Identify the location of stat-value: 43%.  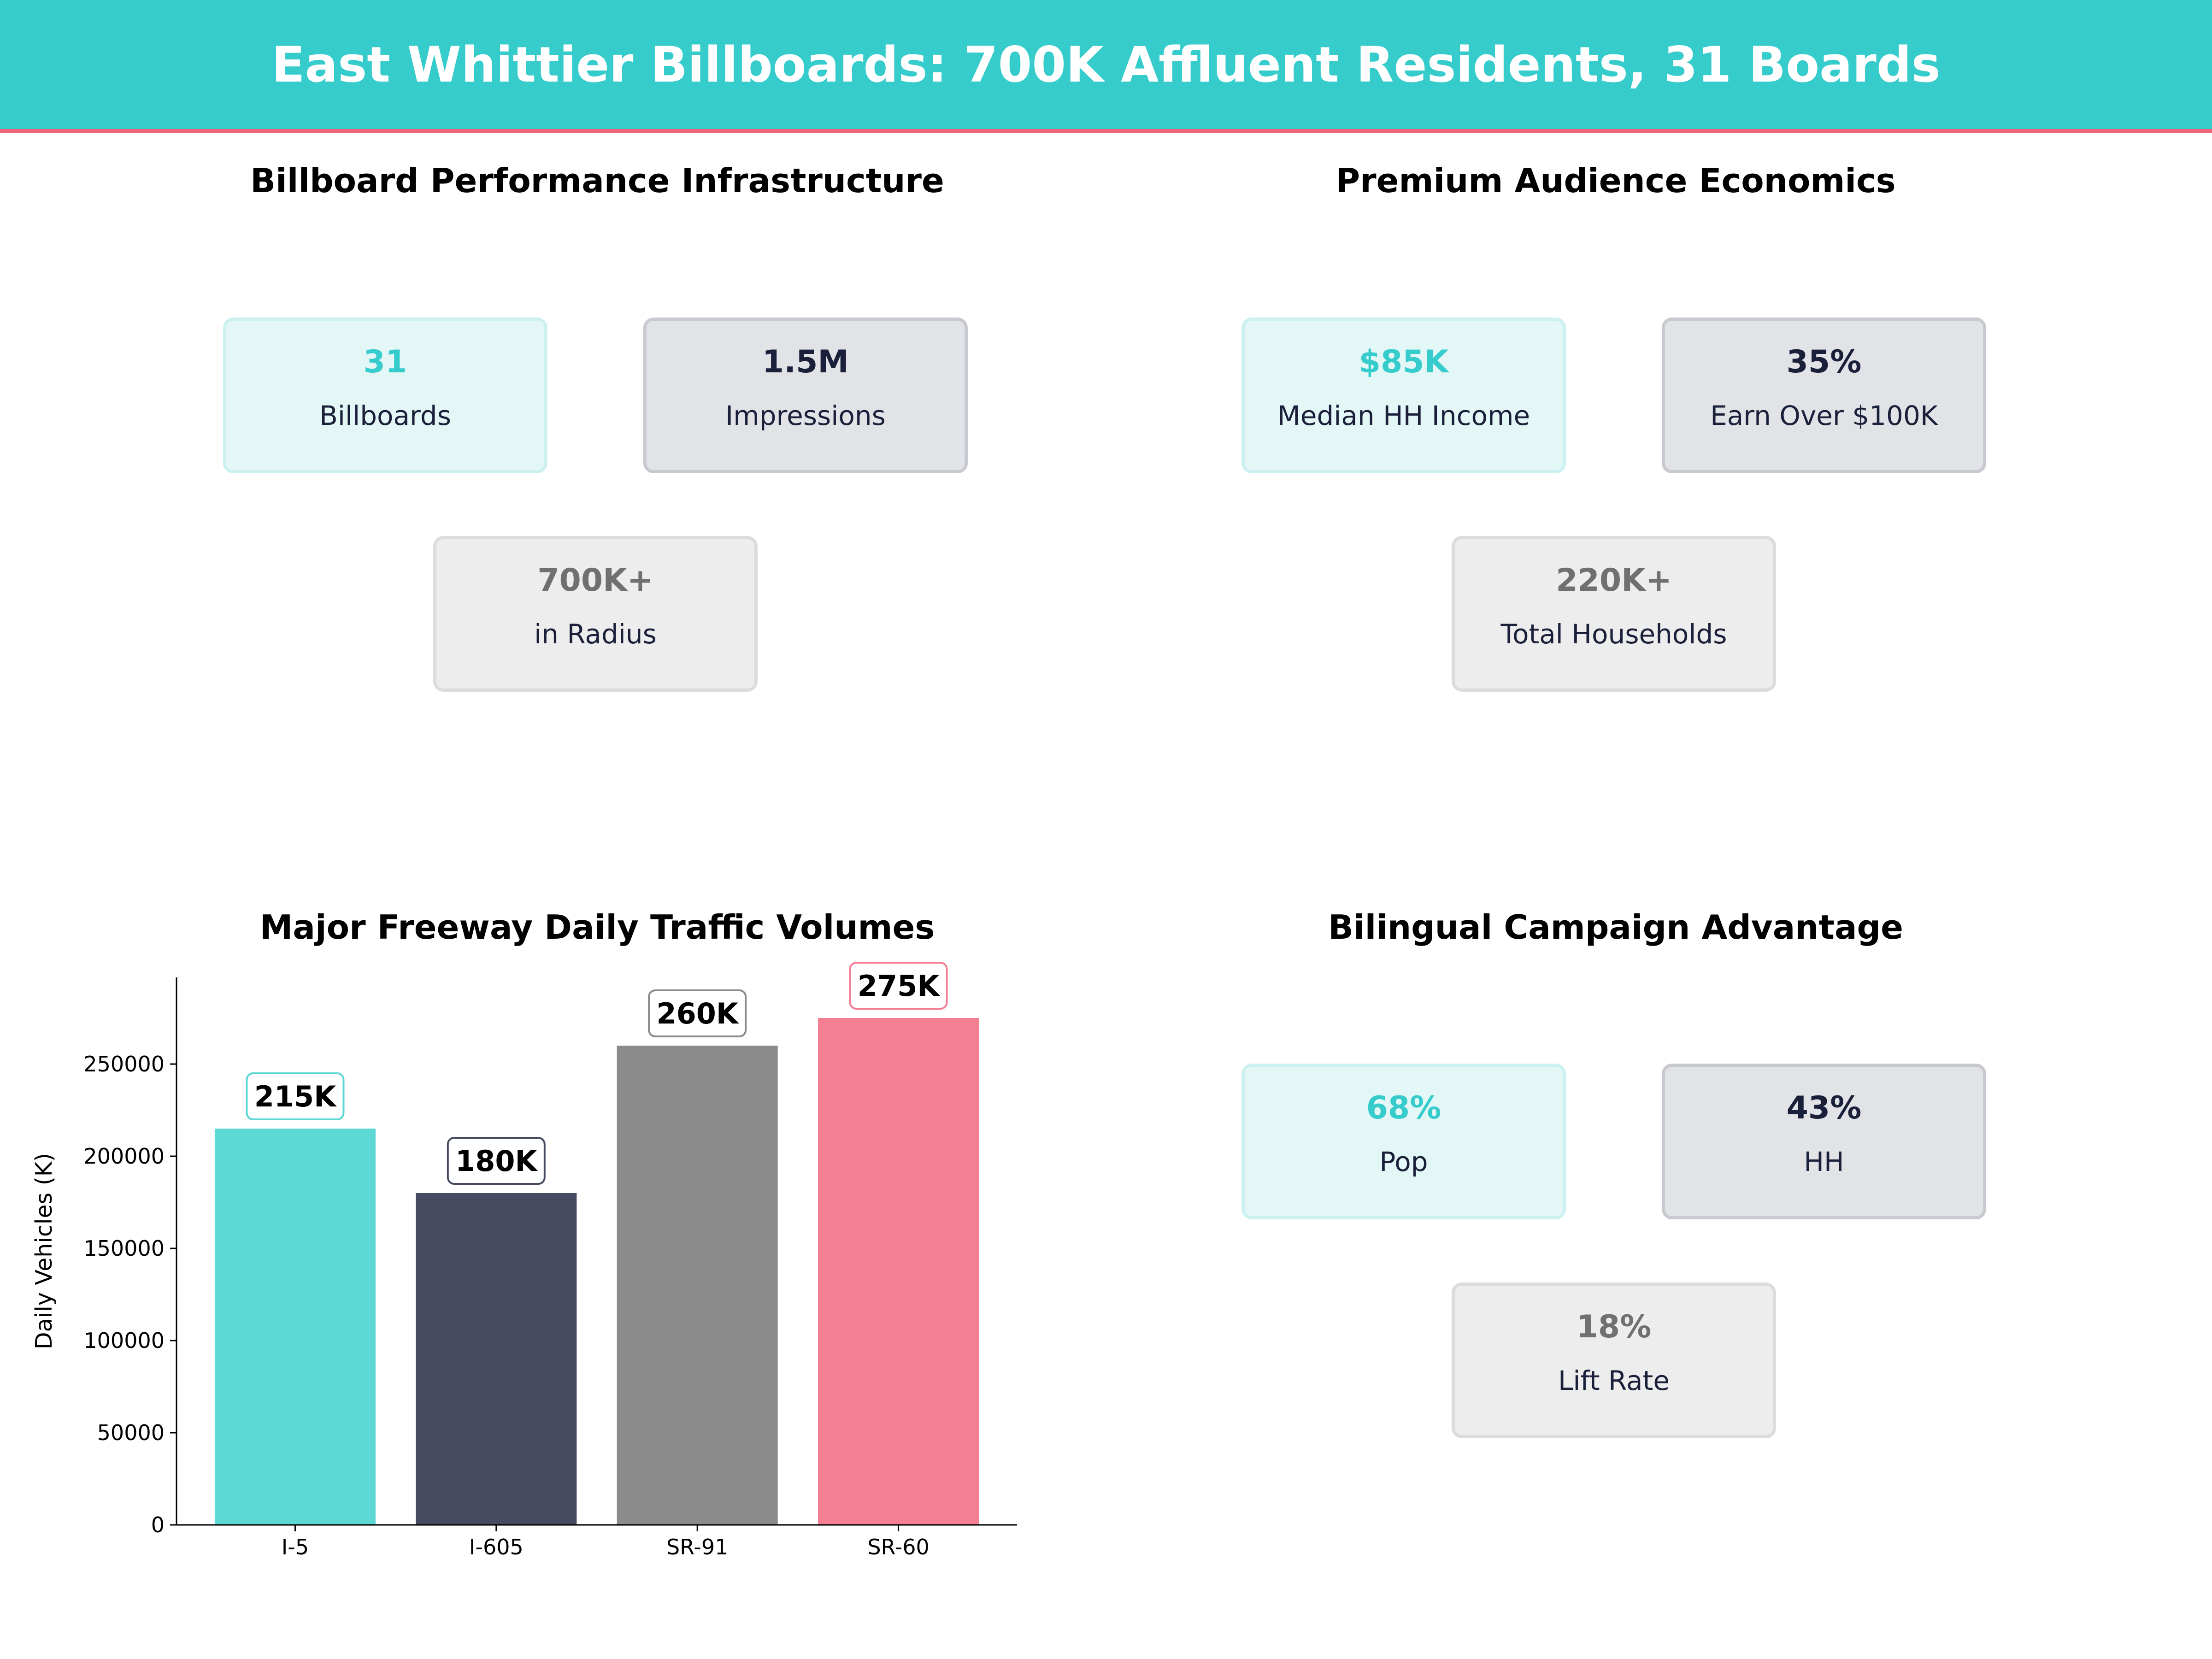
(1824, 1108).